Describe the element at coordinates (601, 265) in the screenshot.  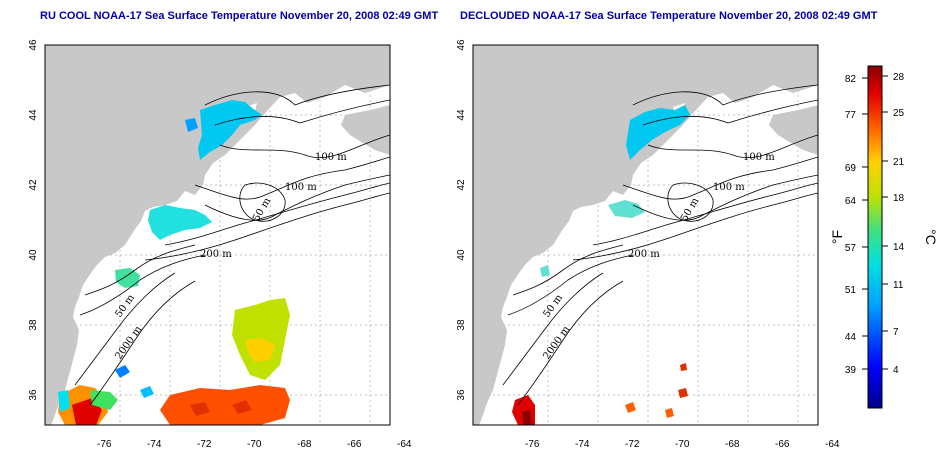
I see `right-sst-pixels` at that location.